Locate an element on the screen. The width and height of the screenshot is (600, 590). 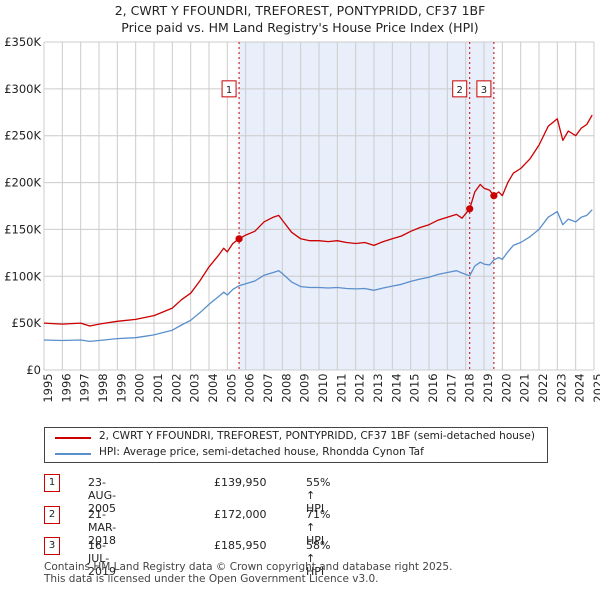
x-tick-label: 2024 is located at coordinates (580, 387).